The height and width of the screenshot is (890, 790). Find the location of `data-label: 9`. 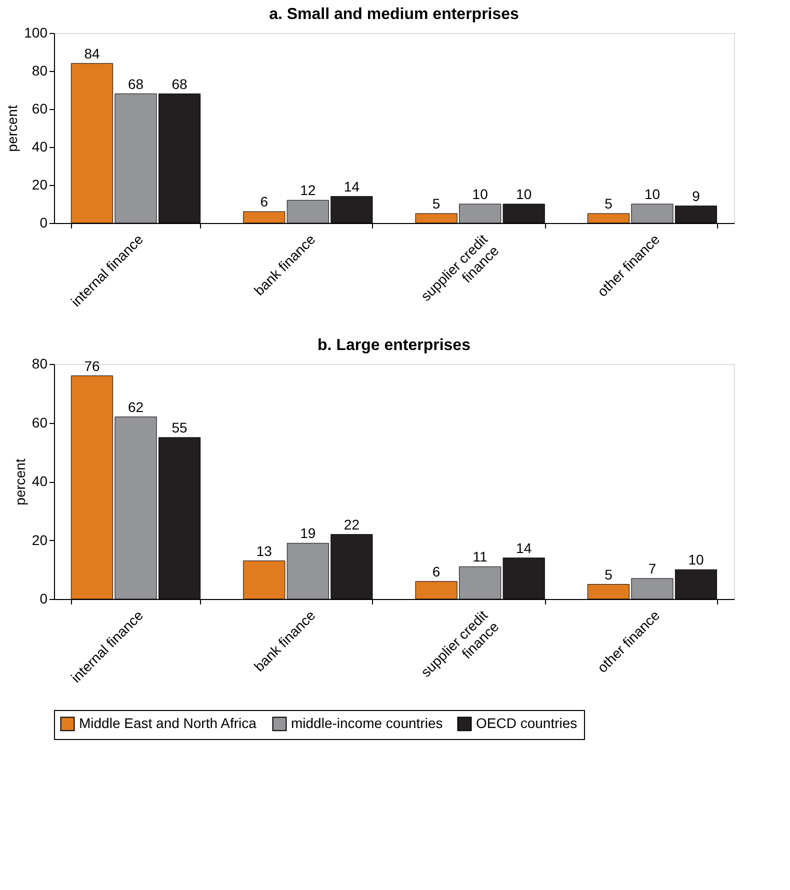

data-label: 9 is located at coordinates (696, 196).